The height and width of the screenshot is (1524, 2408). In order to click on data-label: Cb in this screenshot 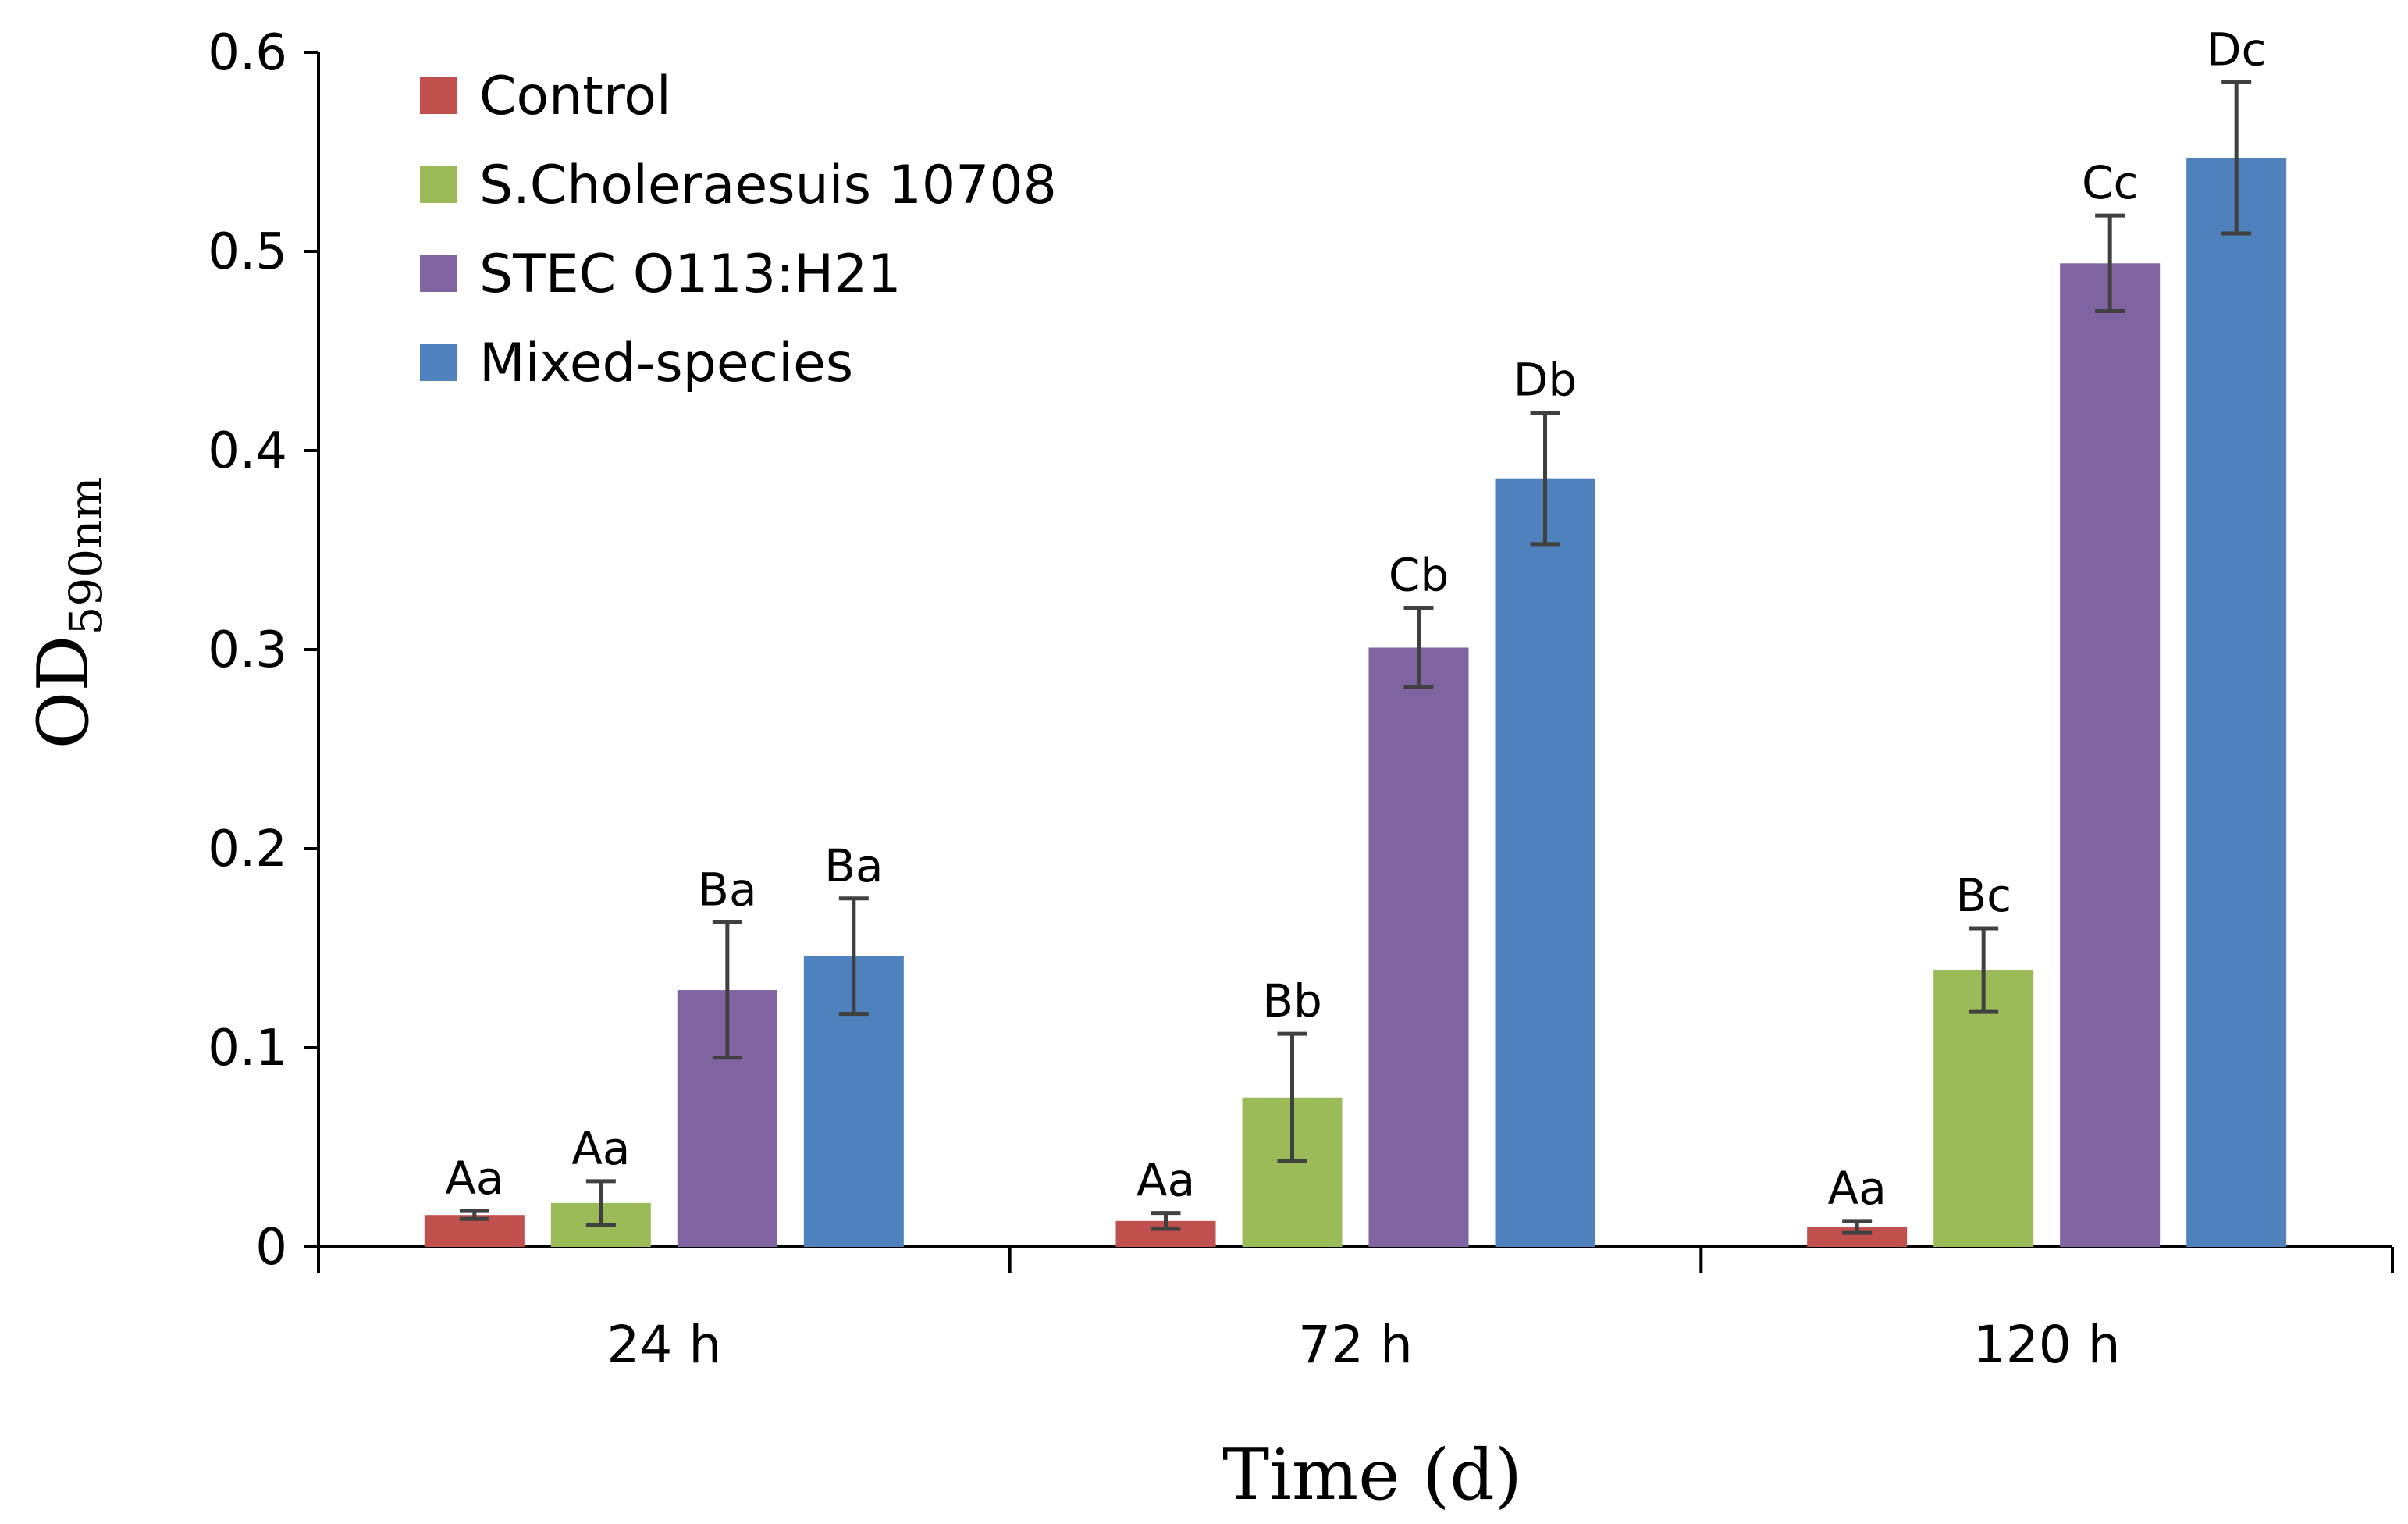, I will do `click(1419, 574)`.